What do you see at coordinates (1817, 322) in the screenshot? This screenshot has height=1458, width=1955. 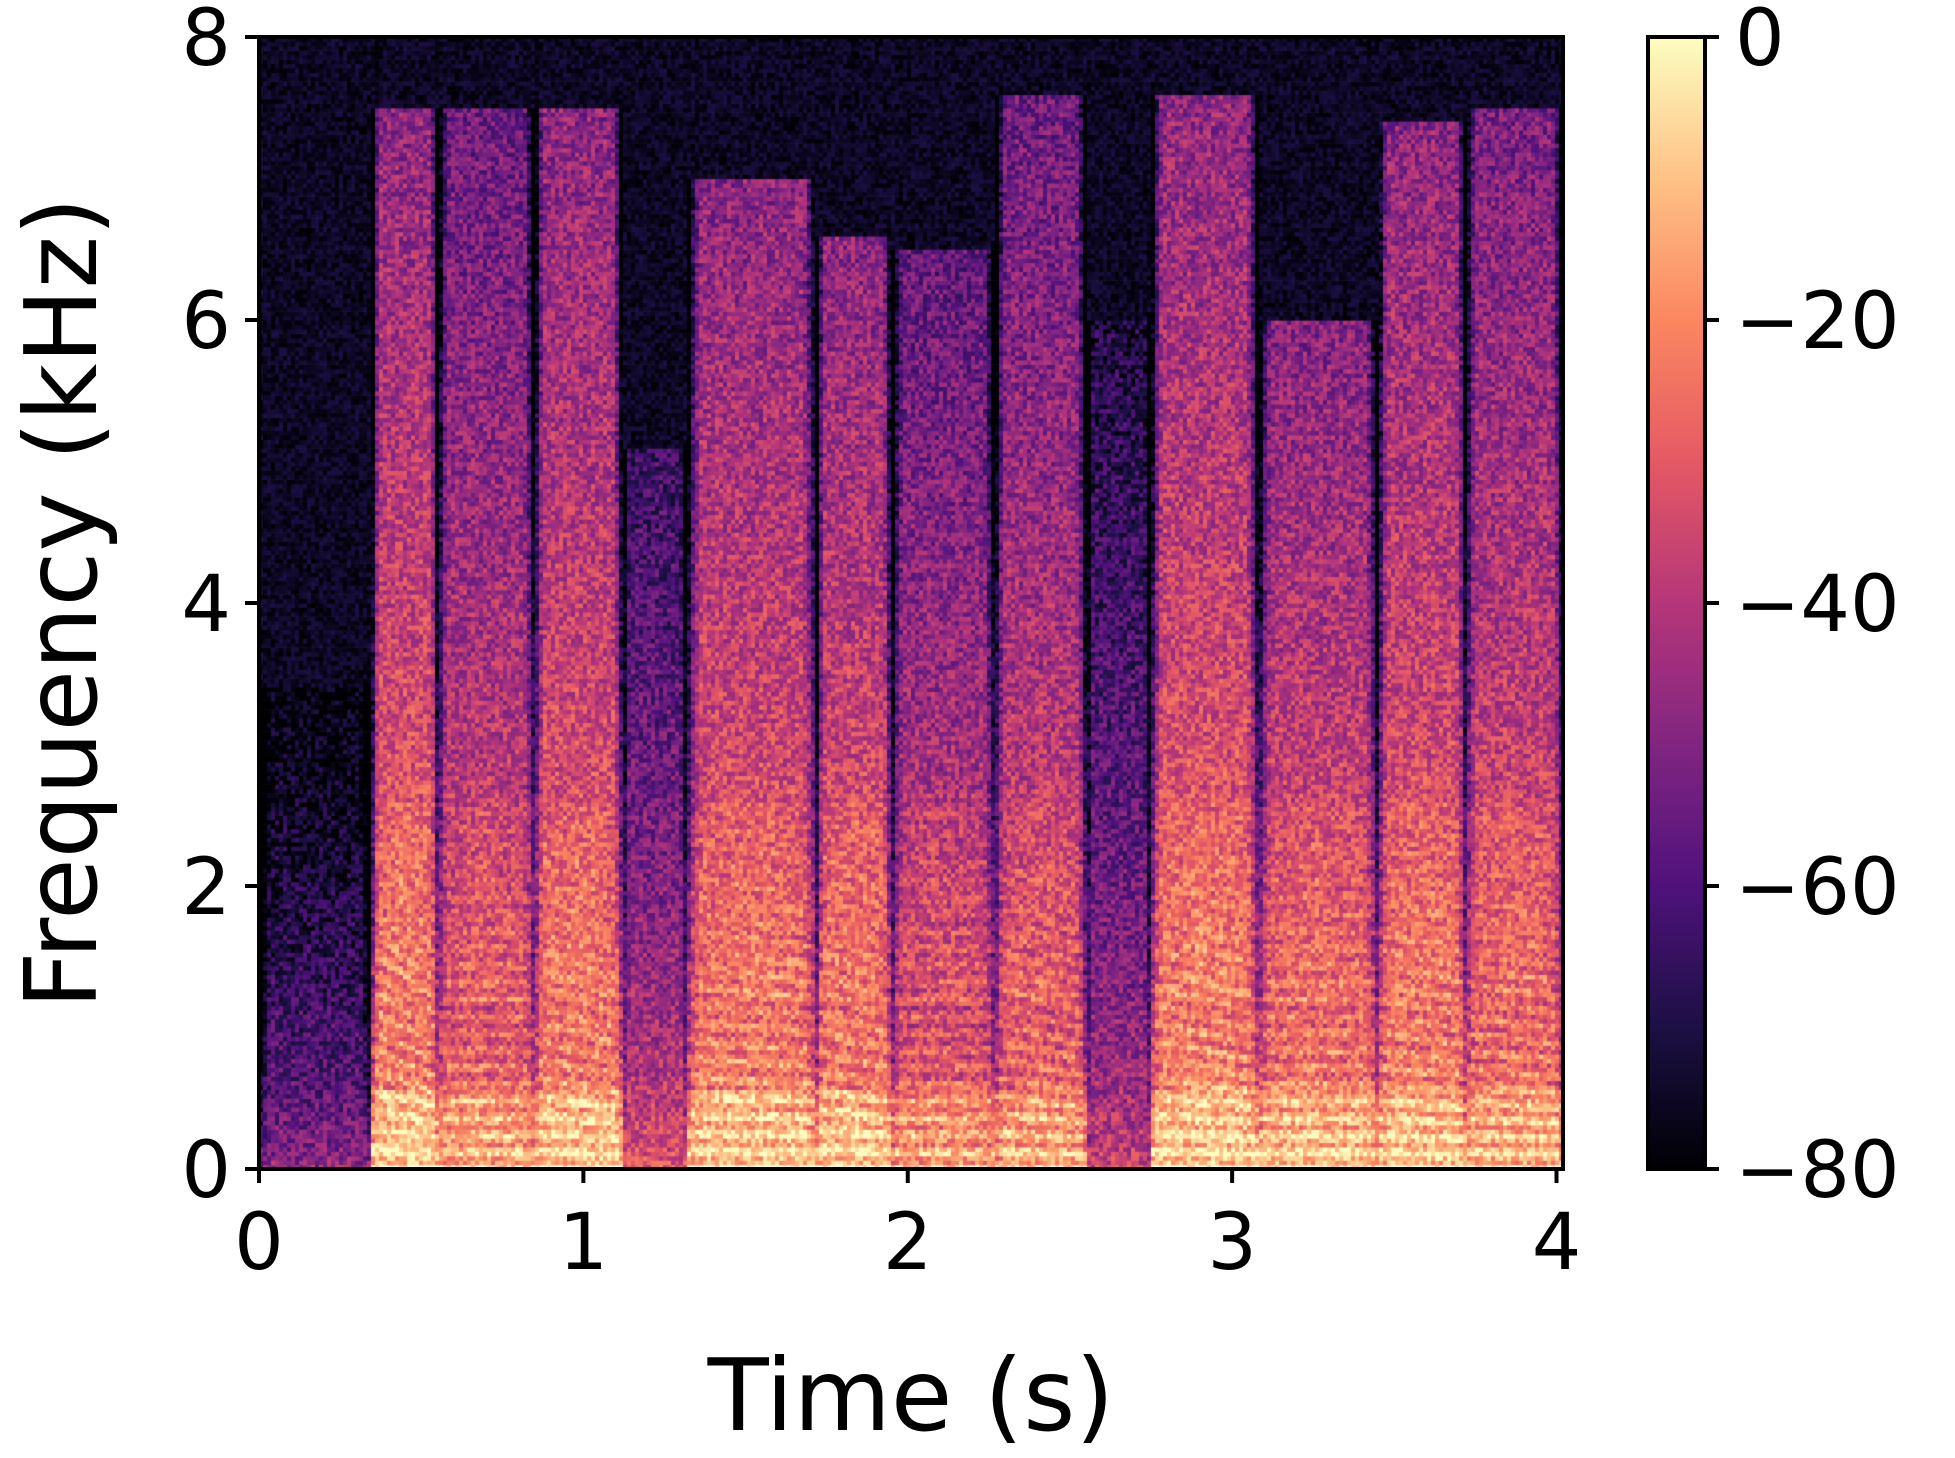 I see `colorbar-tick-label: −20` at bounding box center [1817, 322].